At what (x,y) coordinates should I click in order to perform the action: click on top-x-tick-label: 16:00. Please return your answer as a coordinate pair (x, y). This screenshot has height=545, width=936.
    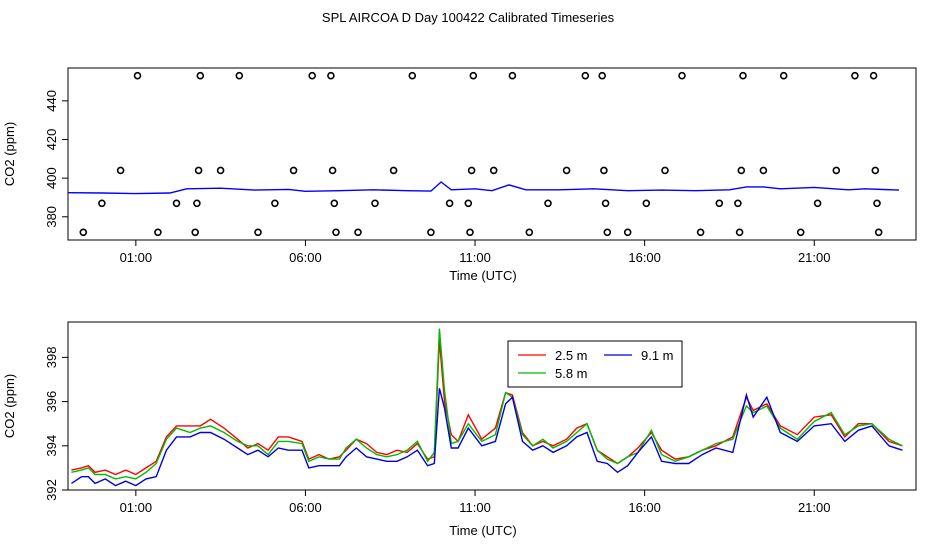
    Looking at the image, I should click on (644, 257).